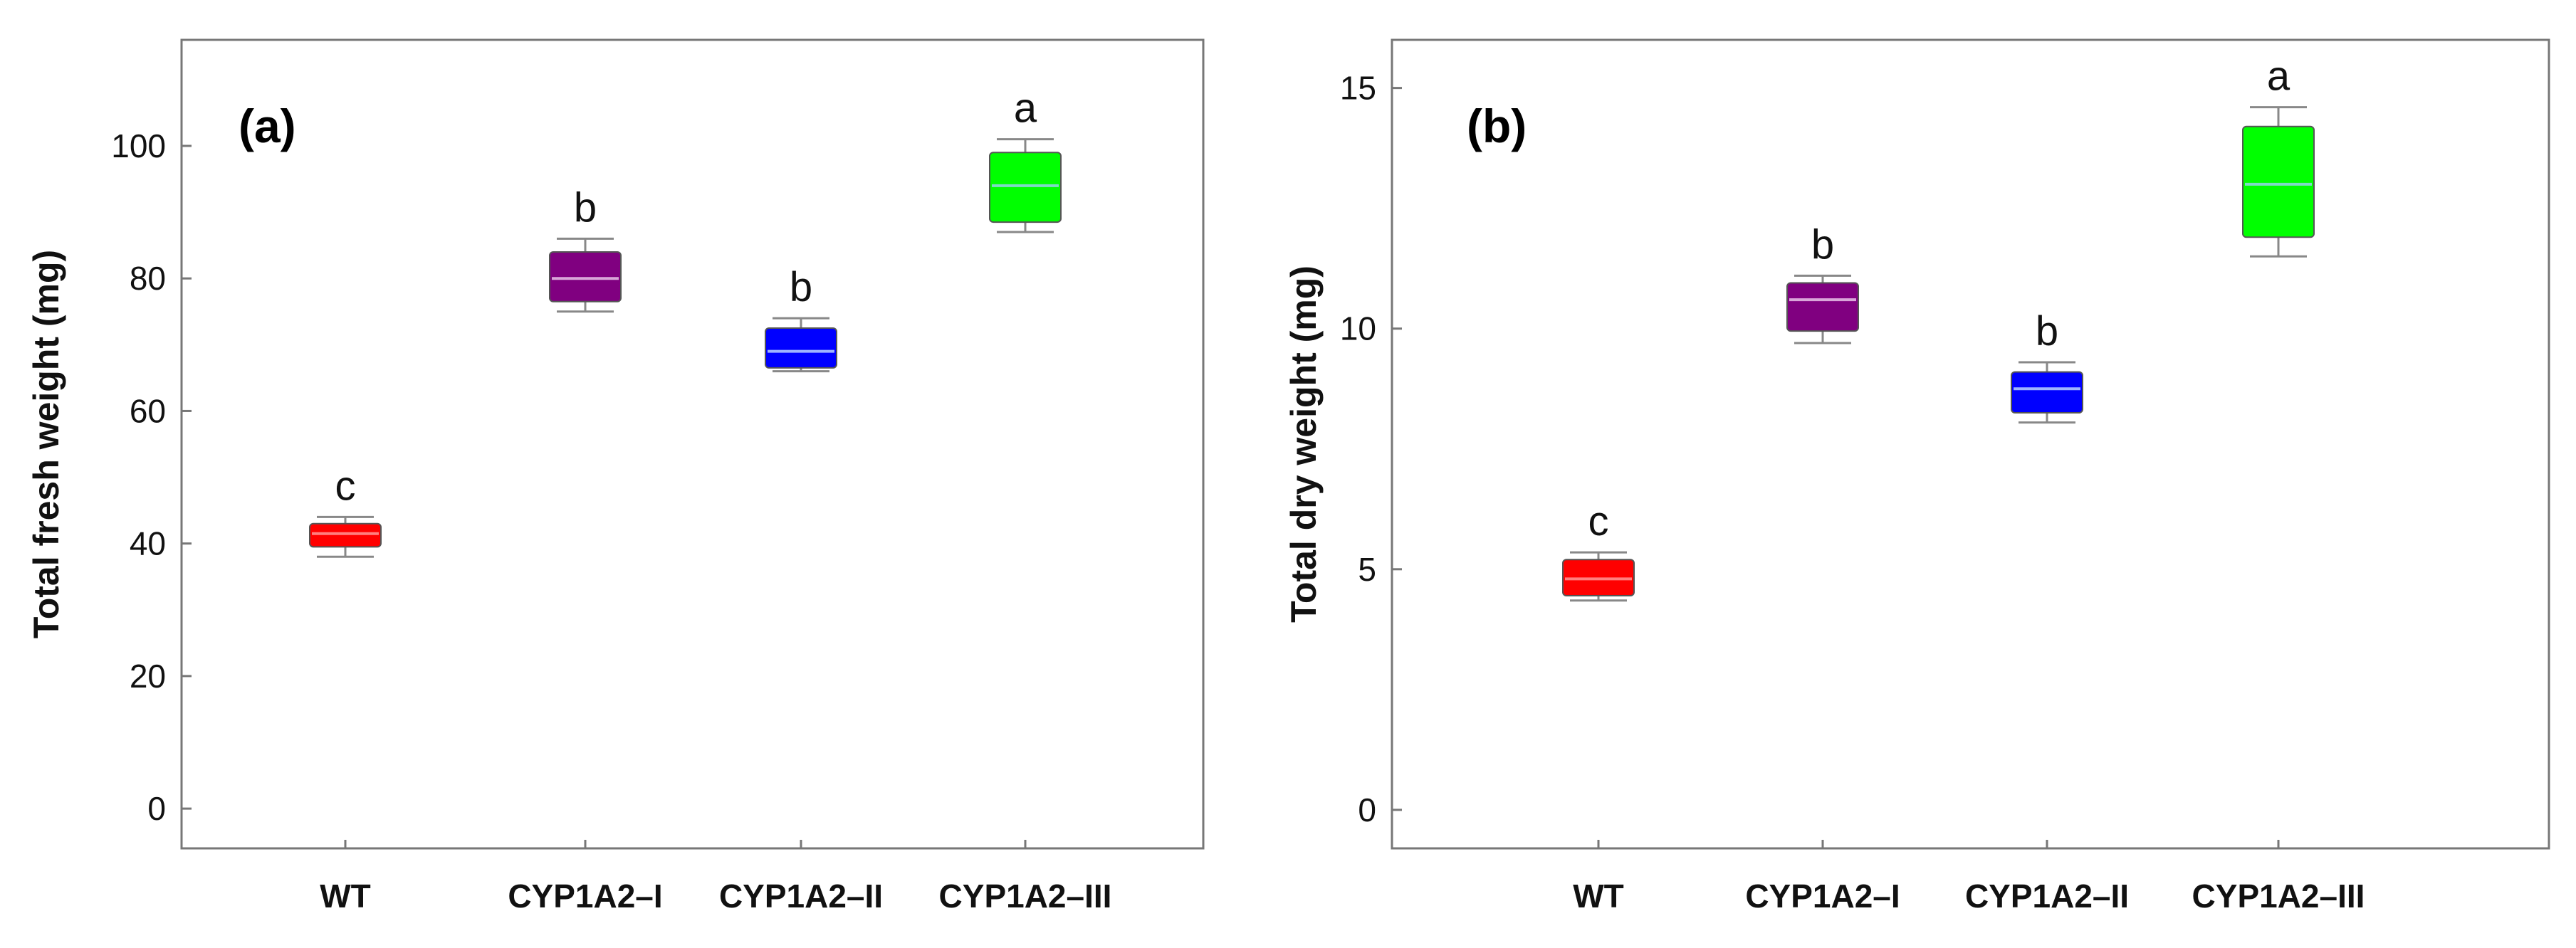 This screenshot has width=2576, height=948. I want to click on panel-a-label: (a), so click(267, 126).